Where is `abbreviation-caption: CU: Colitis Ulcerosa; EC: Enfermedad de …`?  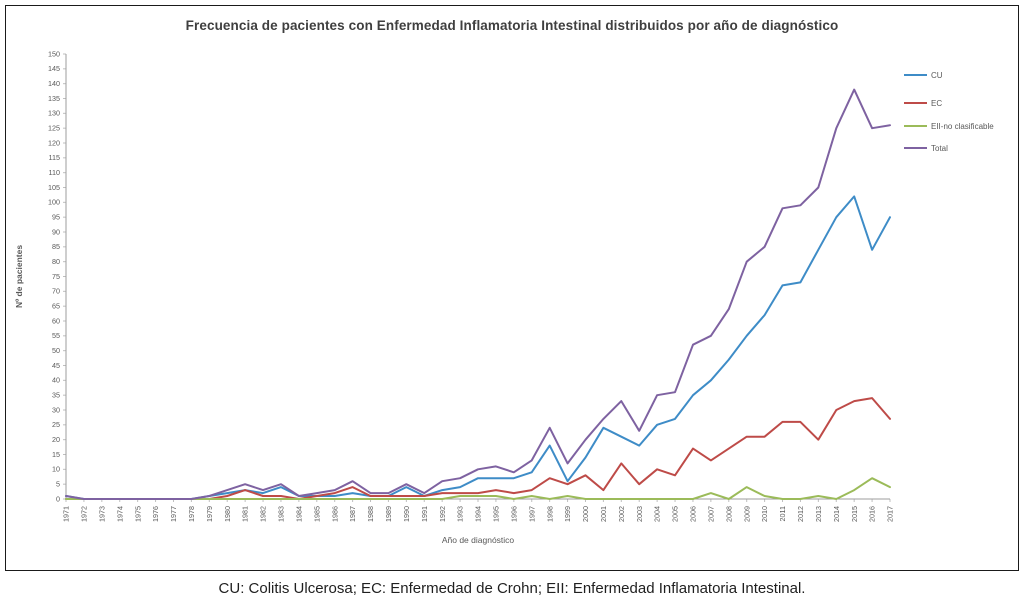 abbreviation-caption: CU: Colitis Ulcerosa; EC: Enfermedad de … is located at coordinates (512, 588).